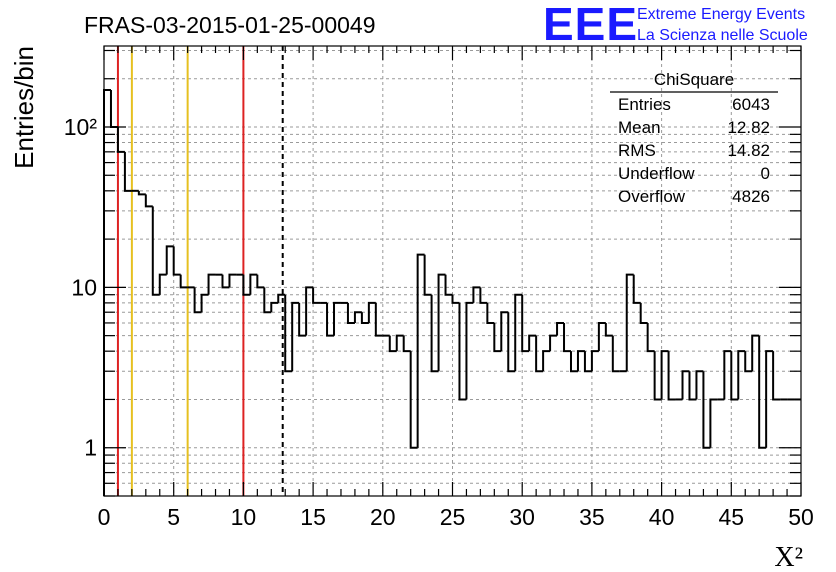 Image resolution: width=836 pixels, height=572 pixels. I want to click on x-tick-label: 35, so click(592, 517).